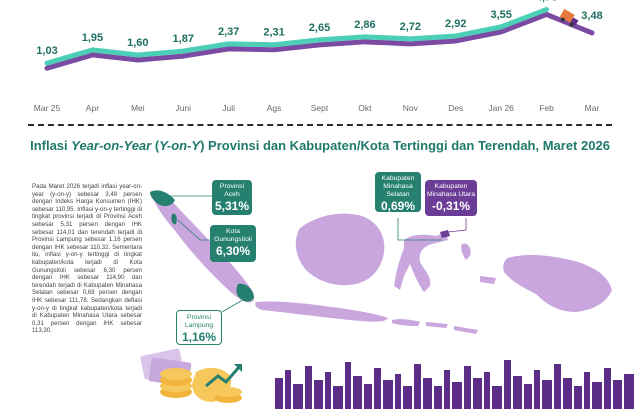 This screenshot has width=640, height=409. I want to click on data-label: 3,48, so click(591, 16).